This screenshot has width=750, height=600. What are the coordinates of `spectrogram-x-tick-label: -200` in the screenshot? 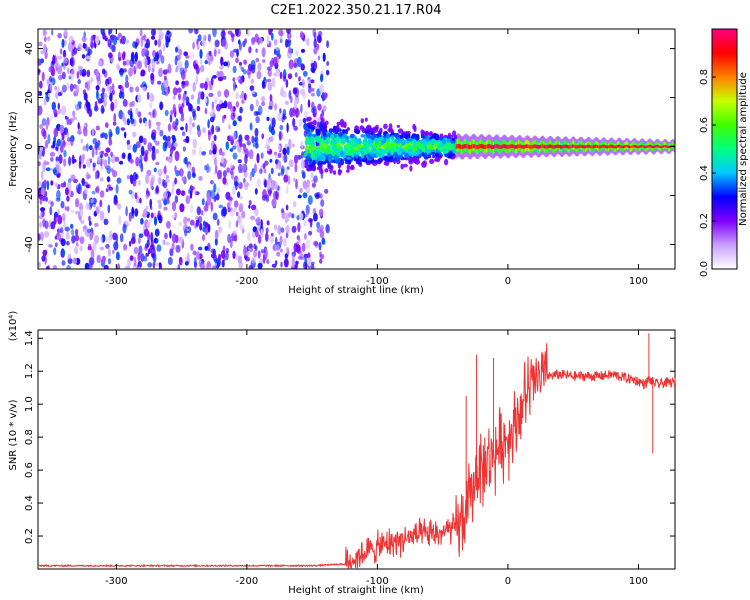 It's located at (247, 281).